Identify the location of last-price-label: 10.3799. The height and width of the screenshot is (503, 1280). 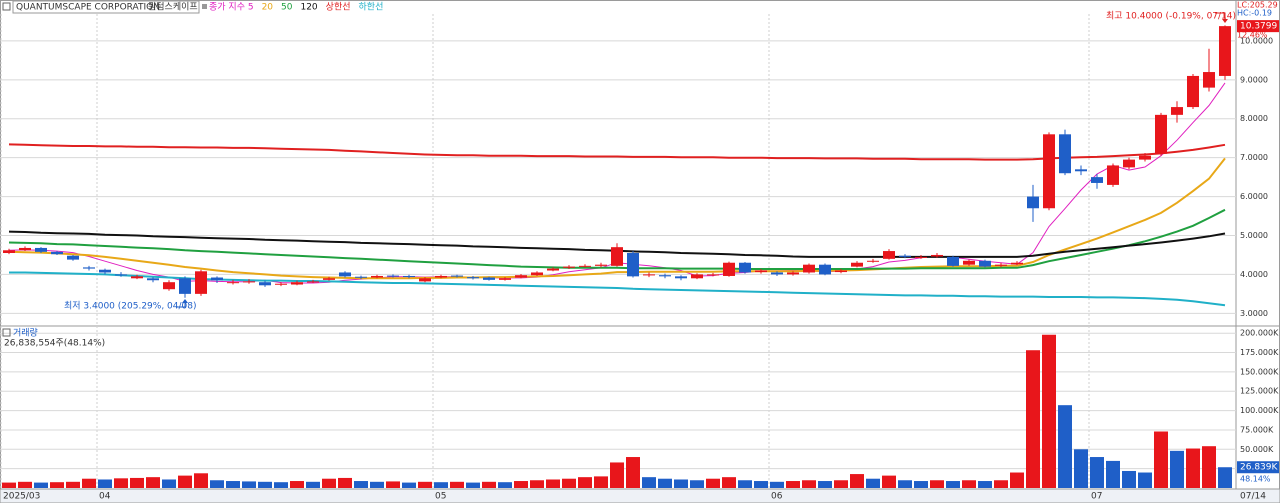
(1258, 27).